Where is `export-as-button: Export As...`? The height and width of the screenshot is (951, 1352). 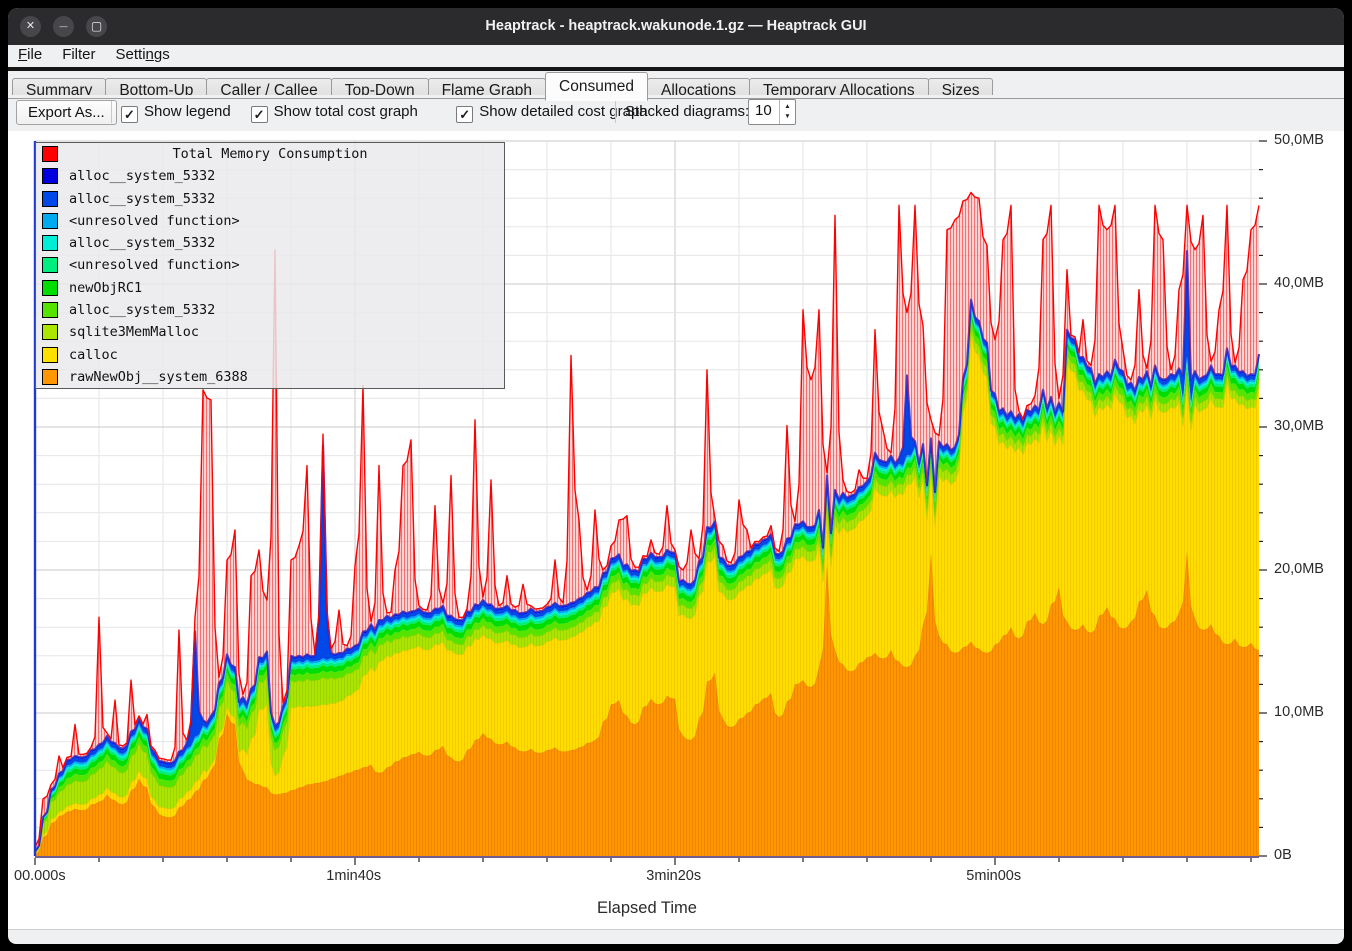
export-as-button: Export As... is located at coordinates (66, 112).